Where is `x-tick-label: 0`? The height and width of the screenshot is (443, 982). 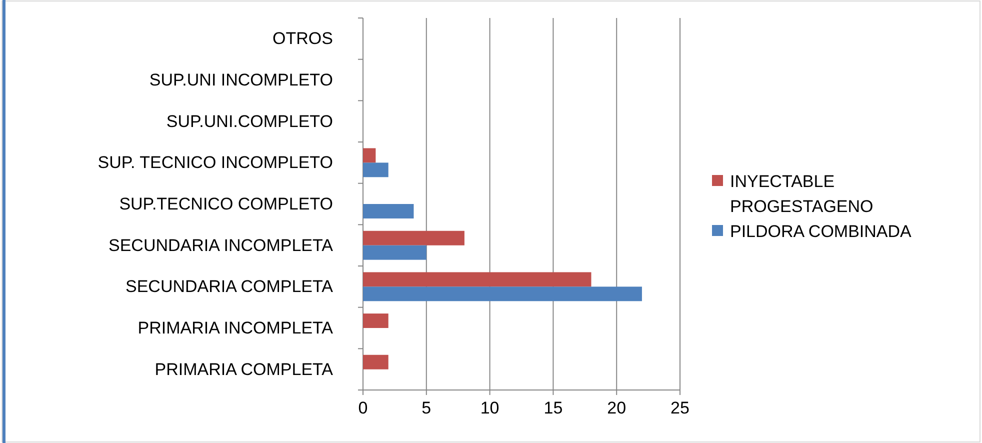 x-tick-label: 0 is located at coordinates (363, 408).